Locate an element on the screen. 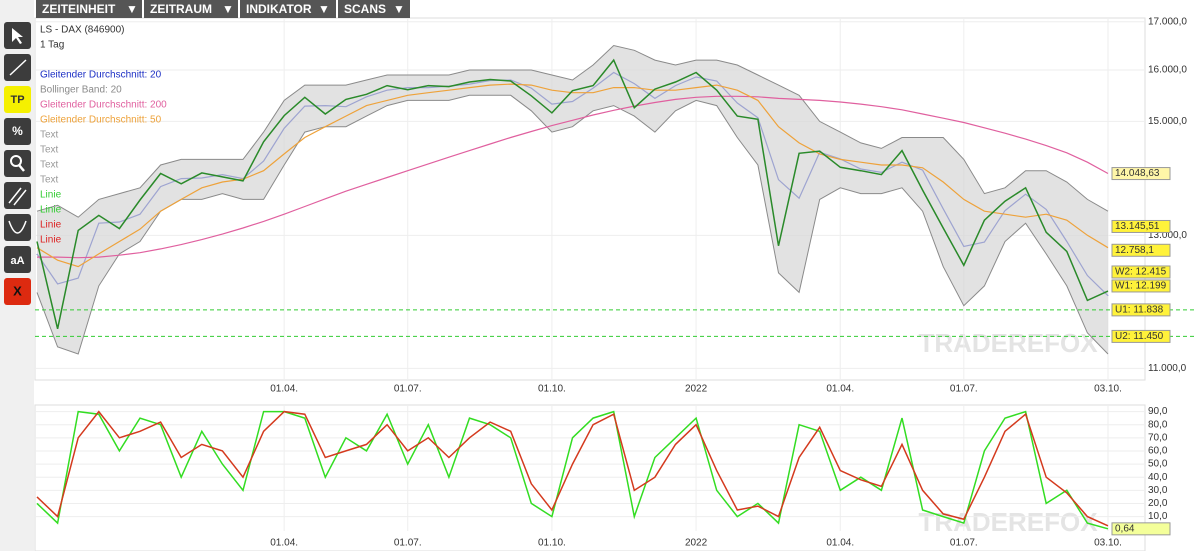  y-tick-label: 11.000,0 is located at coordinates (1167, 368).